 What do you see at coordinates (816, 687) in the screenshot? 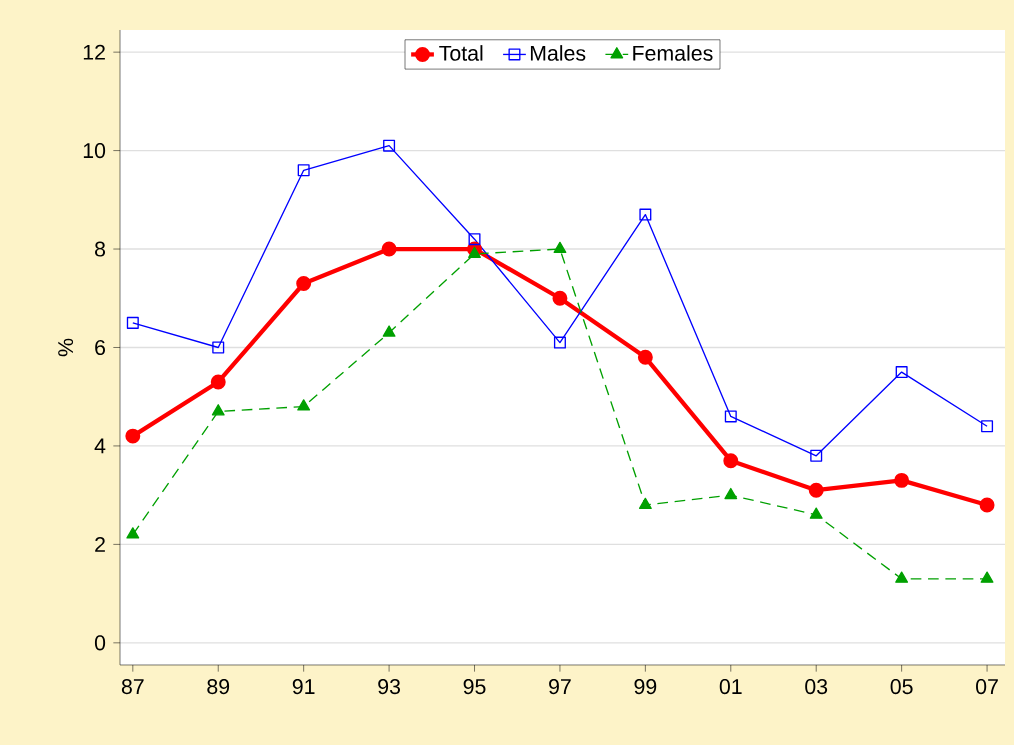
I see `x-tick-label: 03` at bounding box center [816, 687].